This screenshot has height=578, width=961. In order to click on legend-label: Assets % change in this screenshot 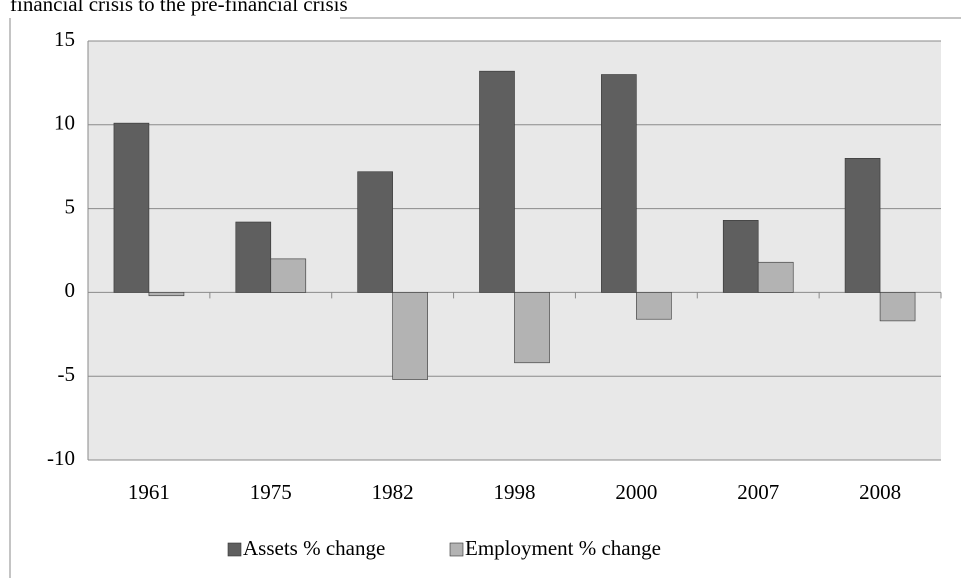, I will do `click(314, 548)`.